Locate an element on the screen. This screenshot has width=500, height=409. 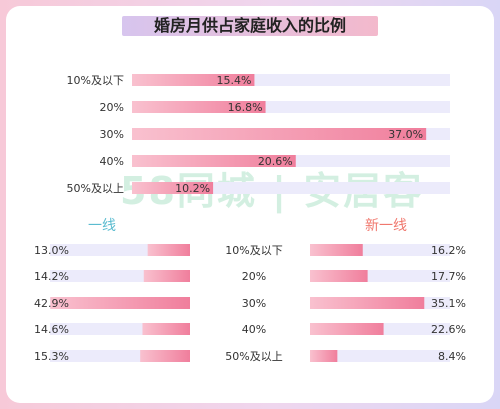
value-label: 16.2% is located at coordinates (448, 250).